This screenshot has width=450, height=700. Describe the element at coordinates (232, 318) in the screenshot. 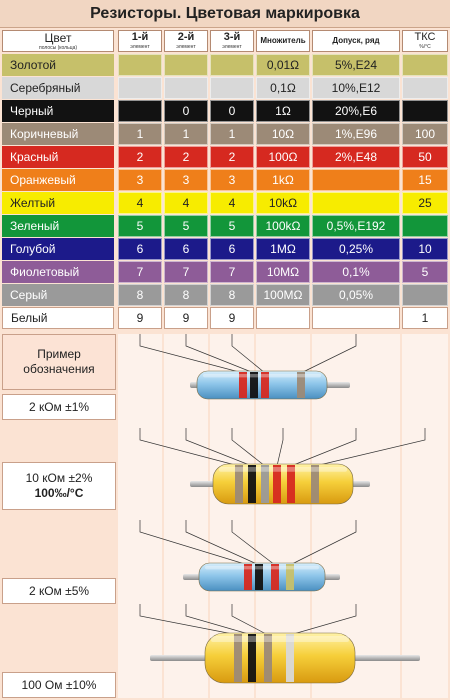

I see `cell-d3: 9` at that location.